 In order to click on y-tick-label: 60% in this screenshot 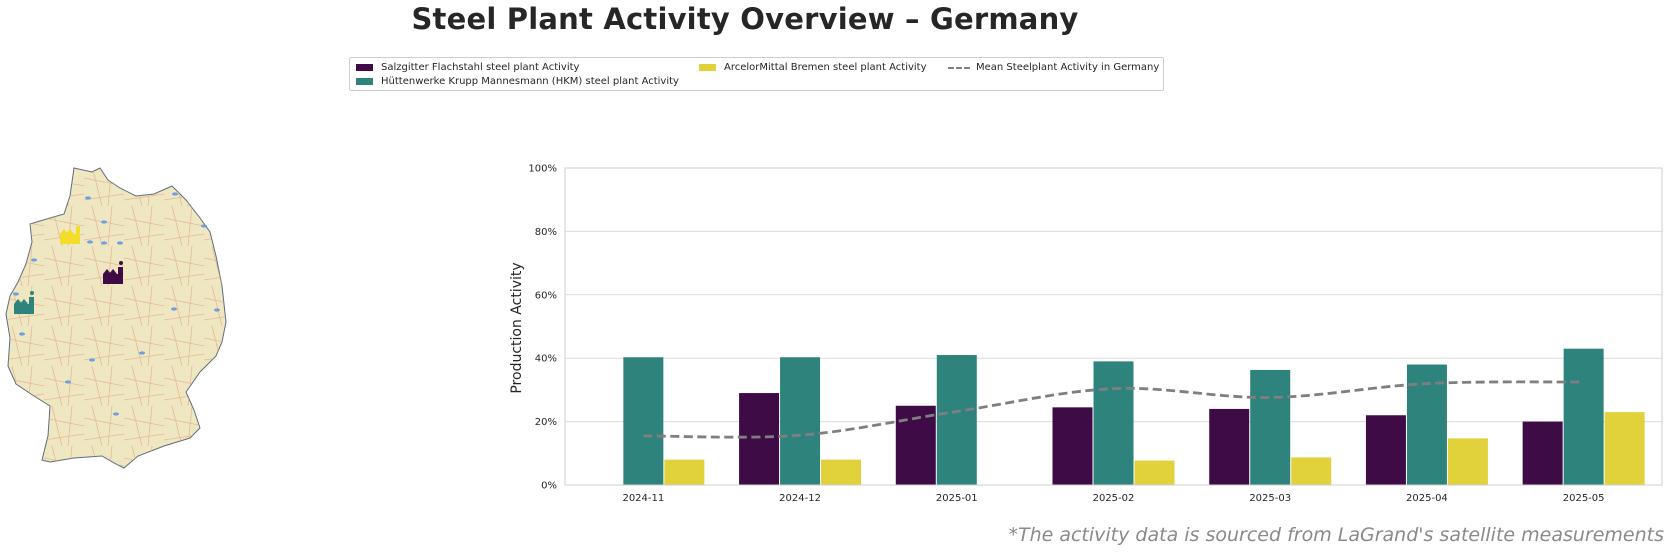, I will do `click(546, 295)`.